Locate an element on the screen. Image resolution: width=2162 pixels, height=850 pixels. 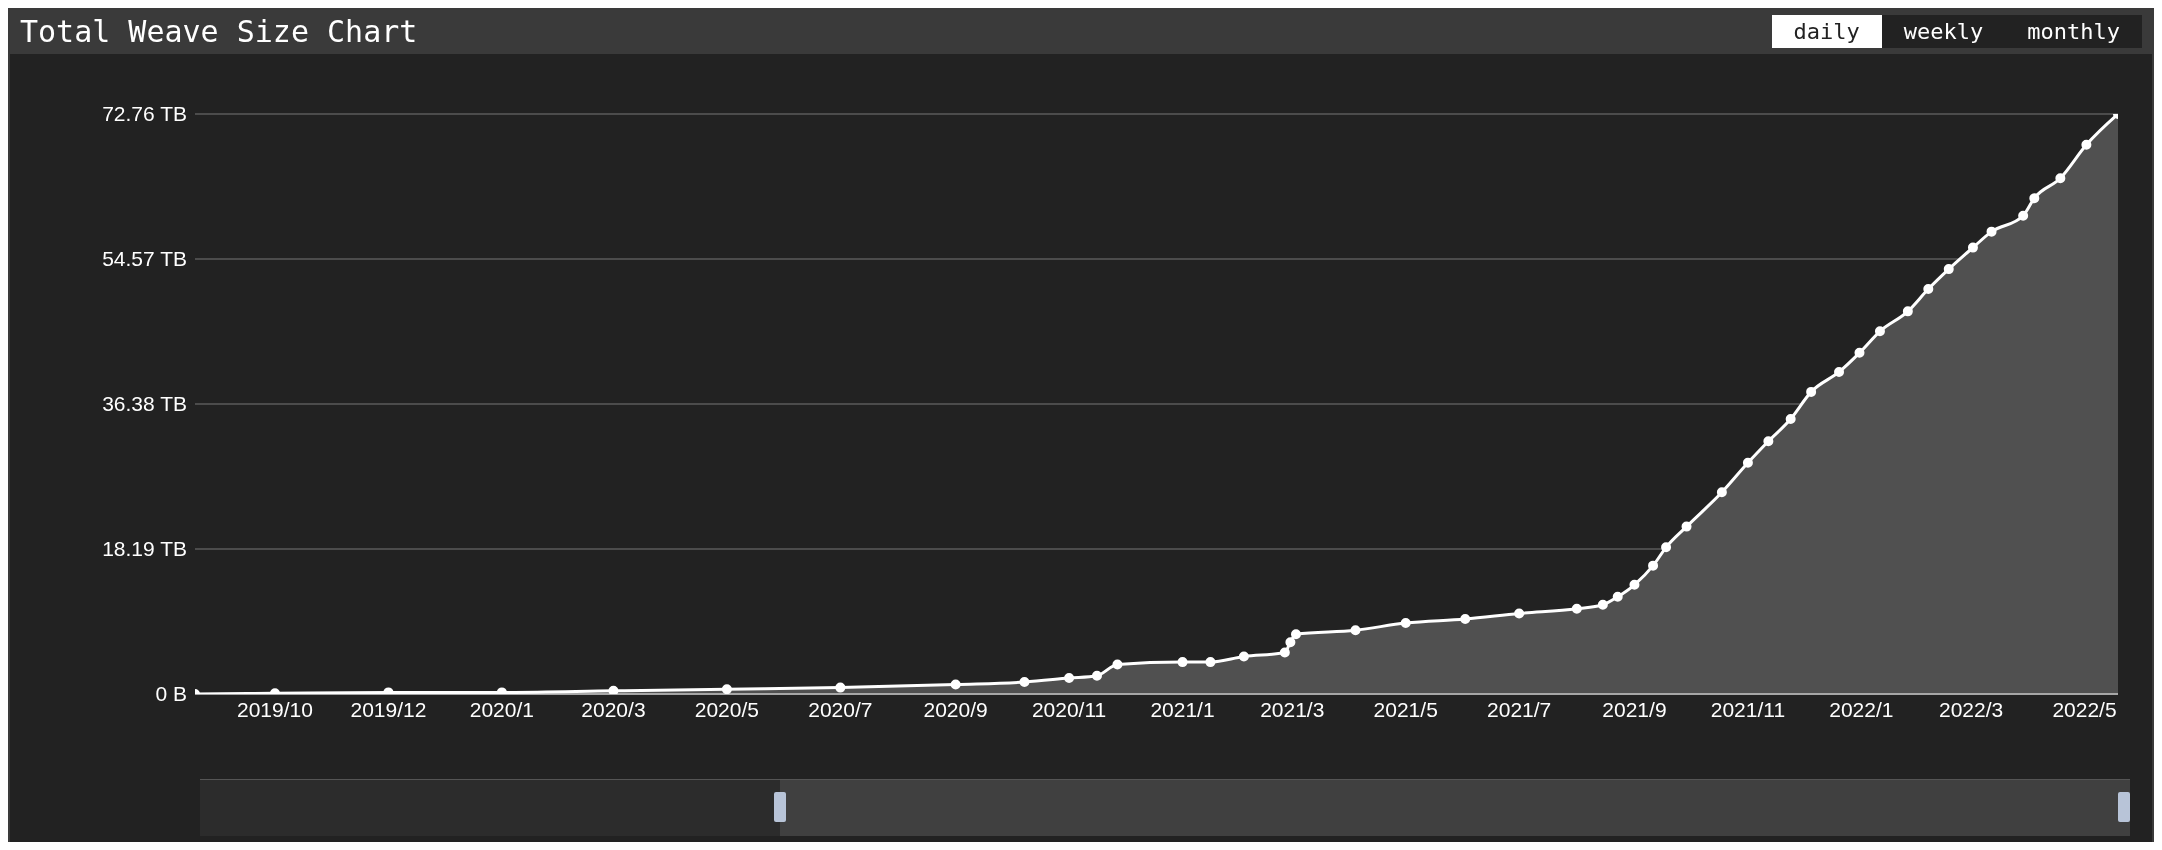
x-tick-label: 2020/5 is located at coordinates (727, 709).